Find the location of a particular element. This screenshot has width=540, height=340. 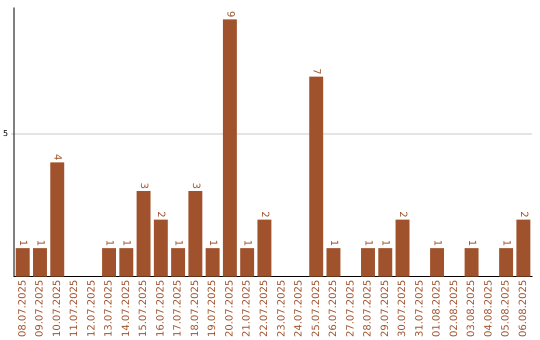

x-tick-label: 30.07.2025 is located at coordinates (402, 309).